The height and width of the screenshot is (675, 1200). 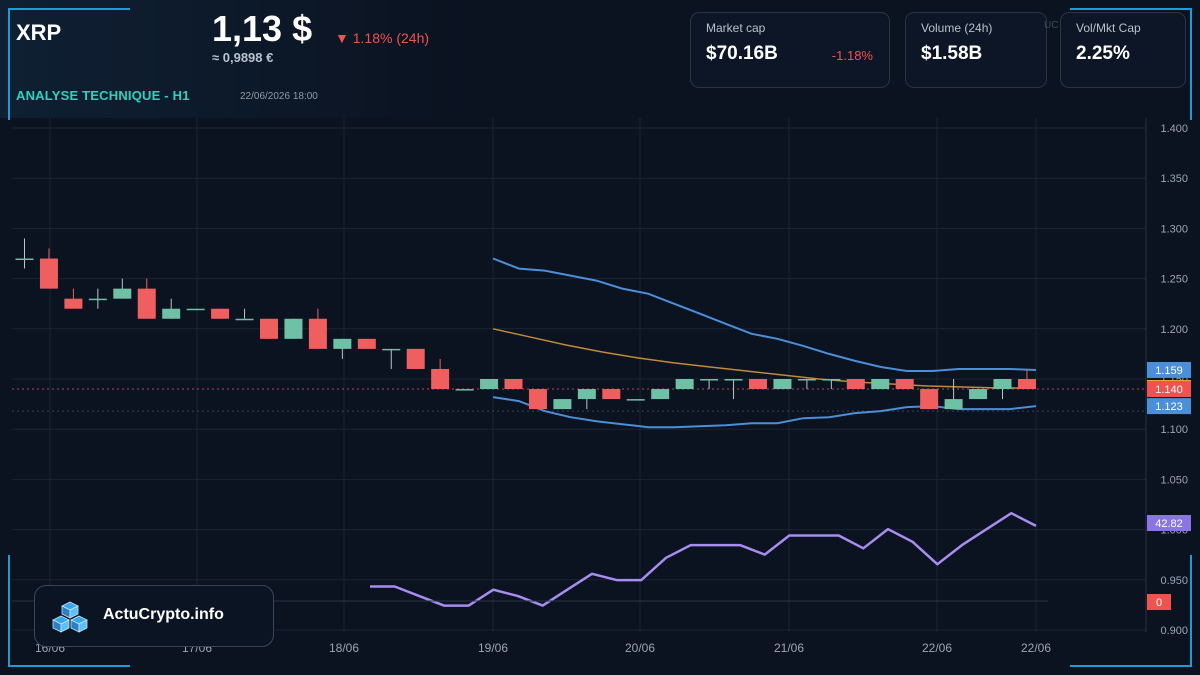 What do you see at coordinates (262, 28) in the screenshot?
I see `current-price: 1,13 $` at bounding box center [262, 28].